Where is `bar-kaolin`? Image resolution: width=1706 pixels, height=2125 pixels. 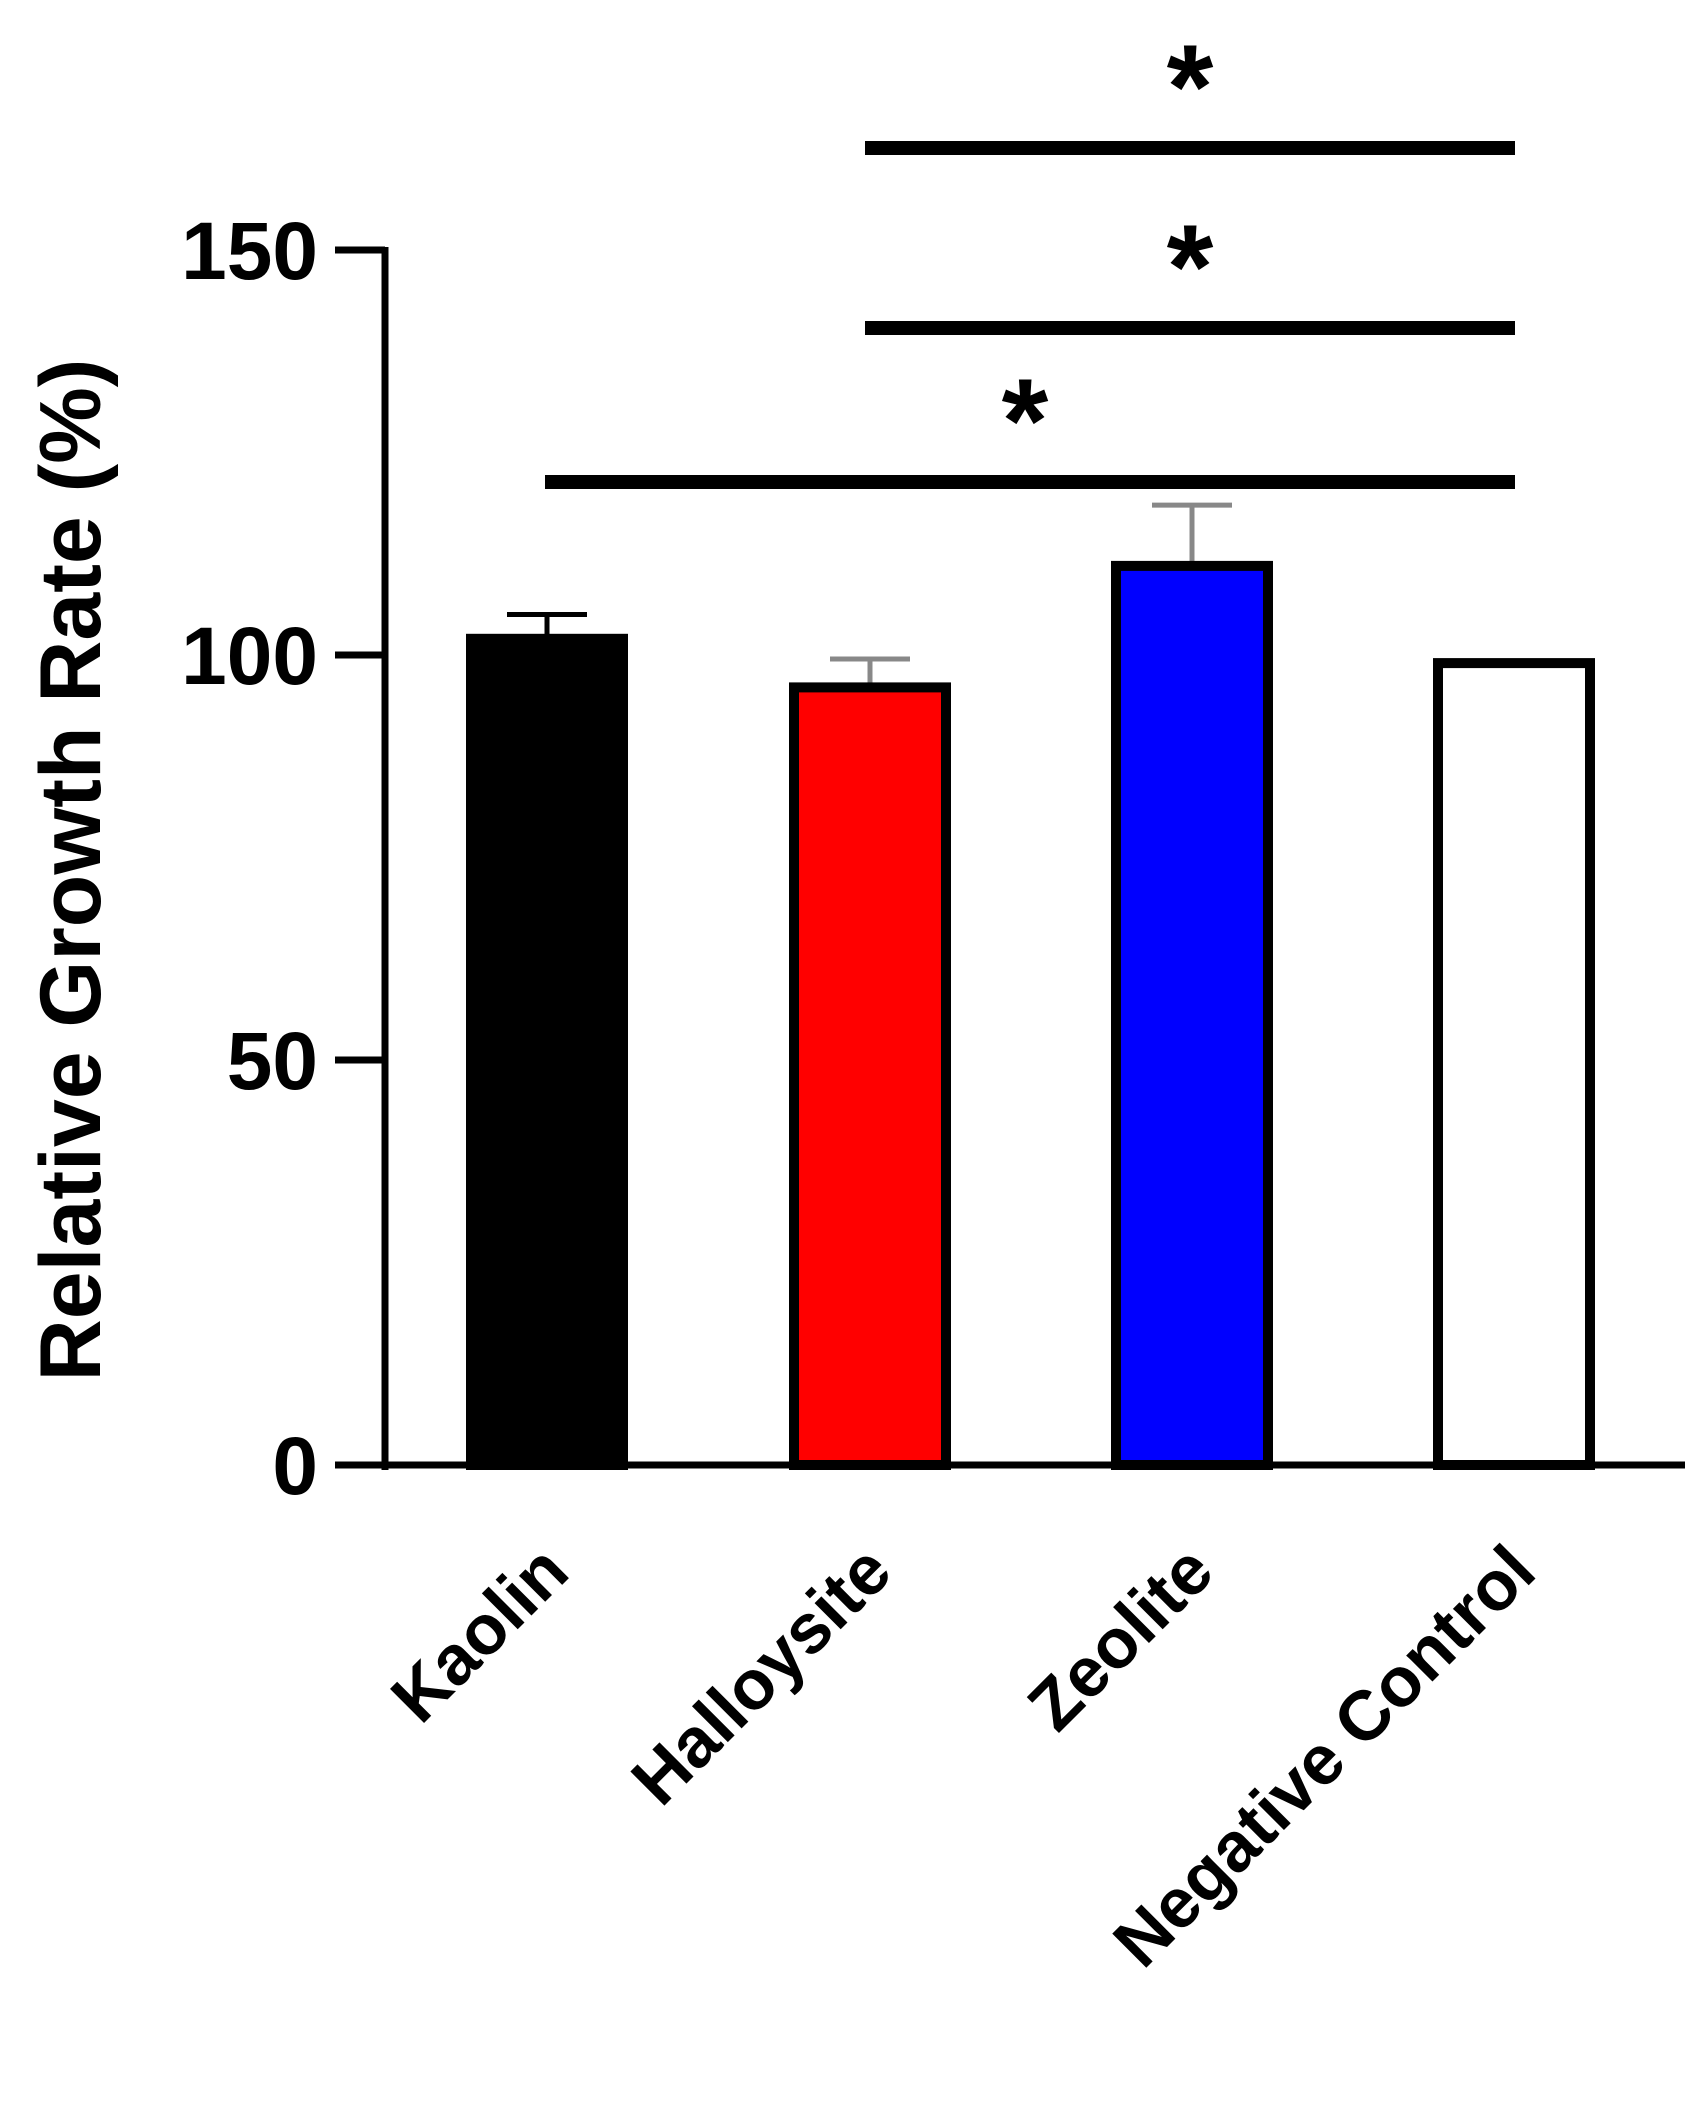
bar-kaolin is located at coordinates (547, 1051).